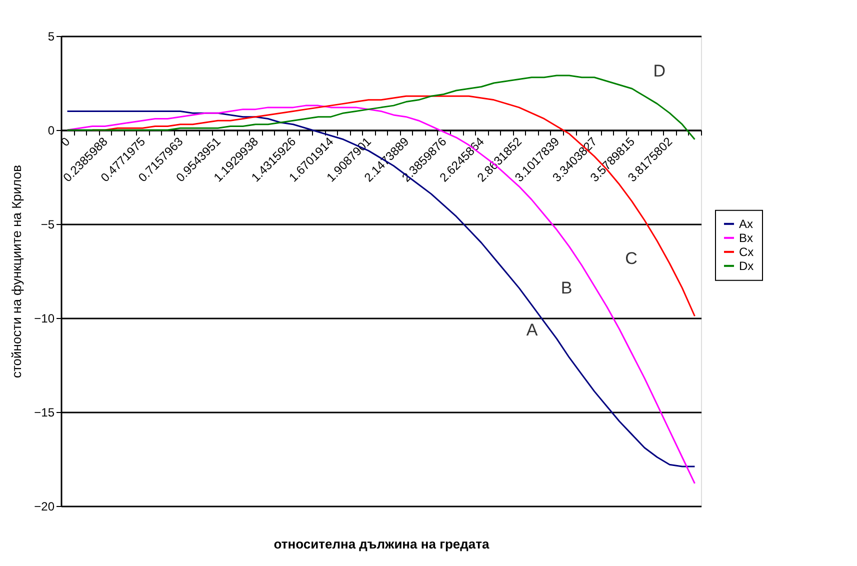  I want to click on y-tick-label: −10, so click(44, 319).